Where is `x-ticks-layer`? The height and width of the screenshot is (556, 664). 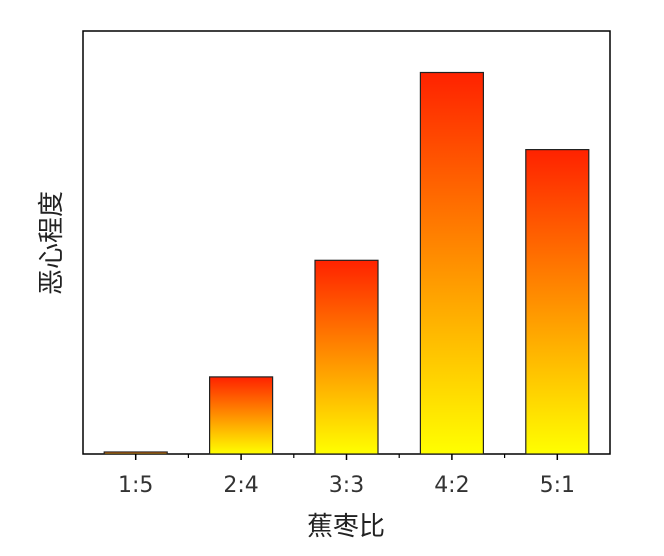
x-ticks-layer is located at coordinates (346, 457).